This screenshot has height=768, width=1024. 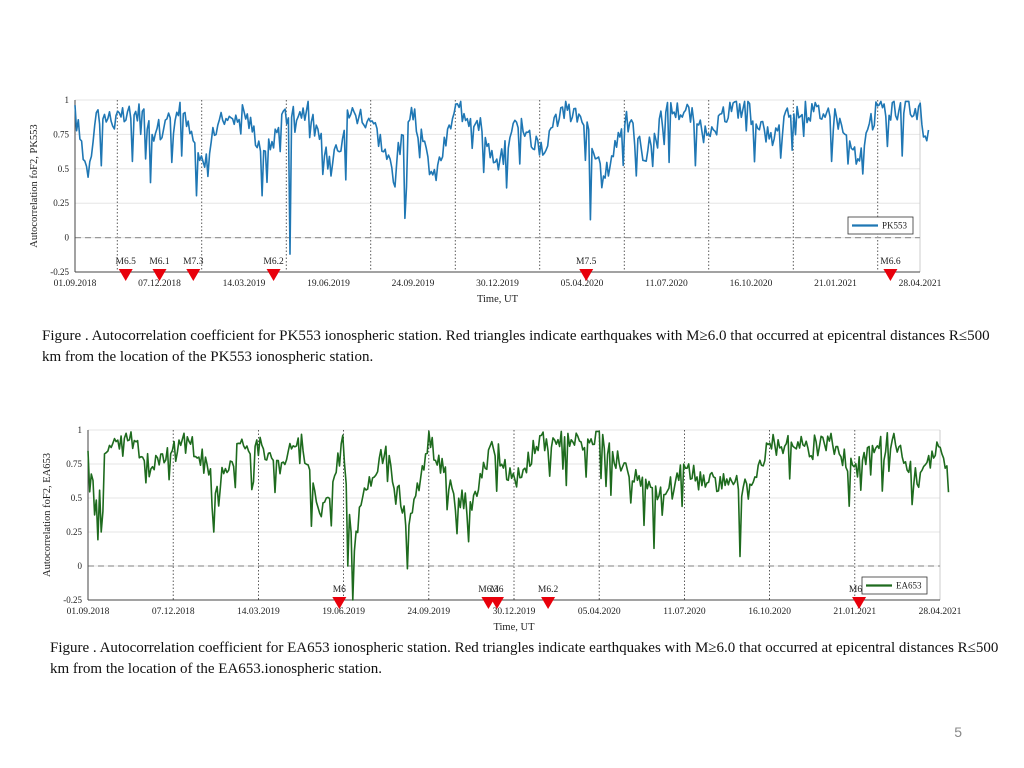 What do you see at coordinates (909, 586) in the screenshot?
I see `legend-label: EA653` at bounding box center [909, 586].